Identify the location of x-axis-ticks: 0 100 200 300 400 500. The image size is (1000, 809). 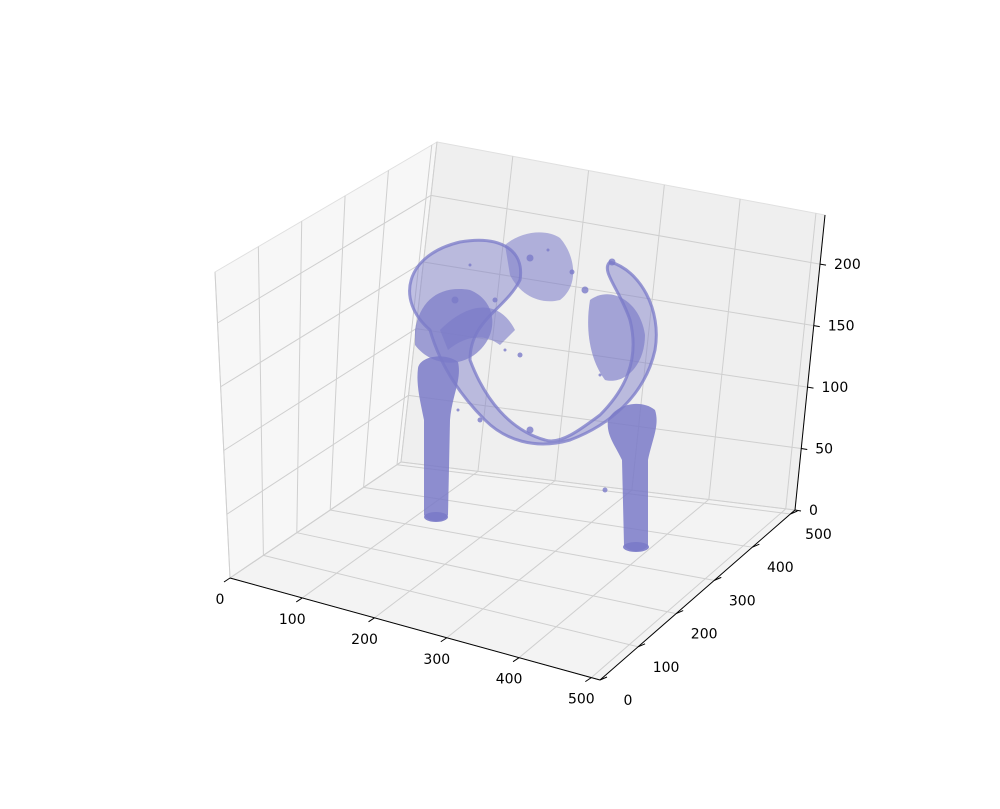
(405, 642).